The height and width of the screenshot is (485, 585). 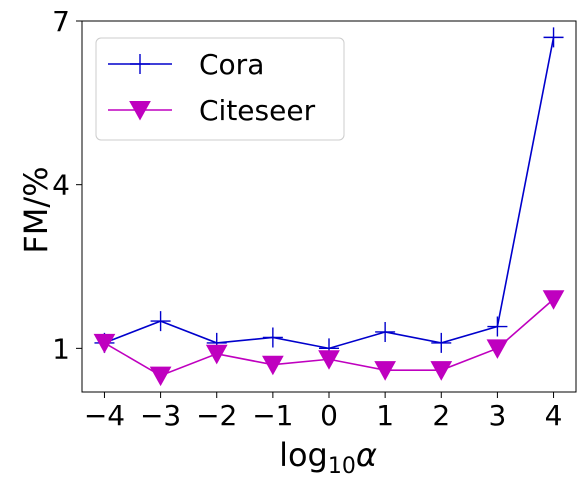 What do you see at coordinates (216, 415) in the screenshot?
I see `x-tick-label: −2` at bounding box center [216, 415].